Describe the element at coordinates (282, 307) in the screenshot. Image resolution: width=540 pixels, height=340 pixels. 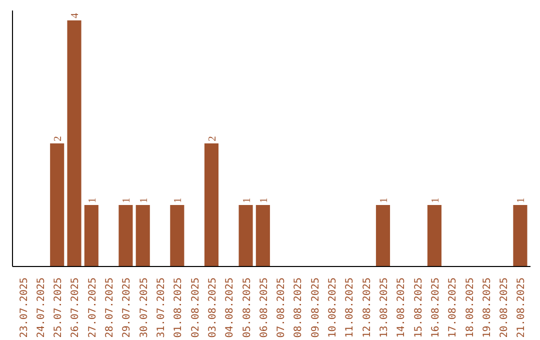
I see `x-tick-label: 07.08.2025` at that location.